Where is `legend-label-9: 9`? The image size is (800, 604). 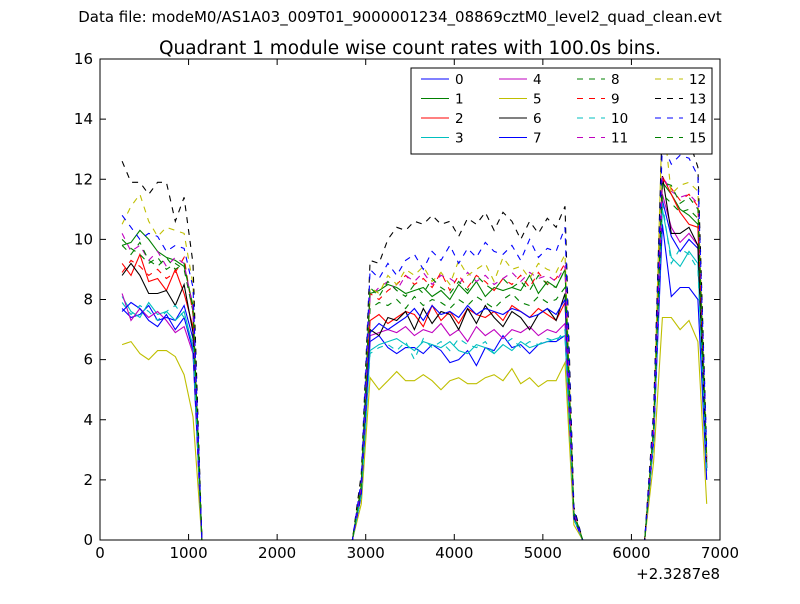 legend-label-9: 9 is located at coordinates (615, 100).